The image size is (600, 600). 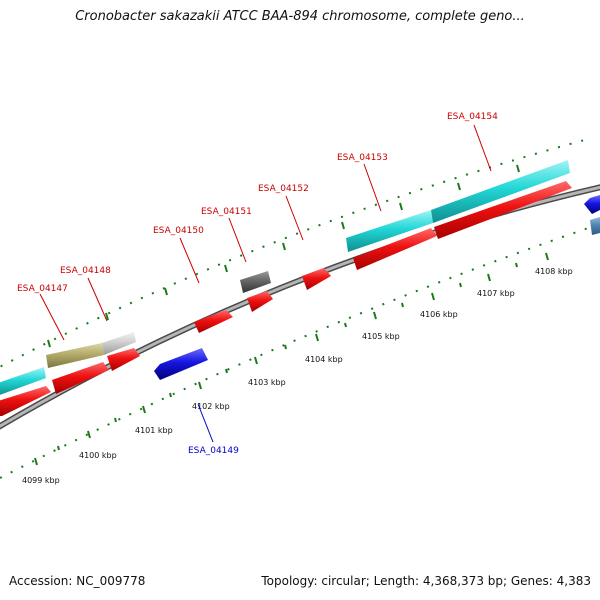 What do you see at coordinates (178, 231) in the screenshot?
I see `gene-label-esa04150: ESA_04150` at bounding box center [178, 231].